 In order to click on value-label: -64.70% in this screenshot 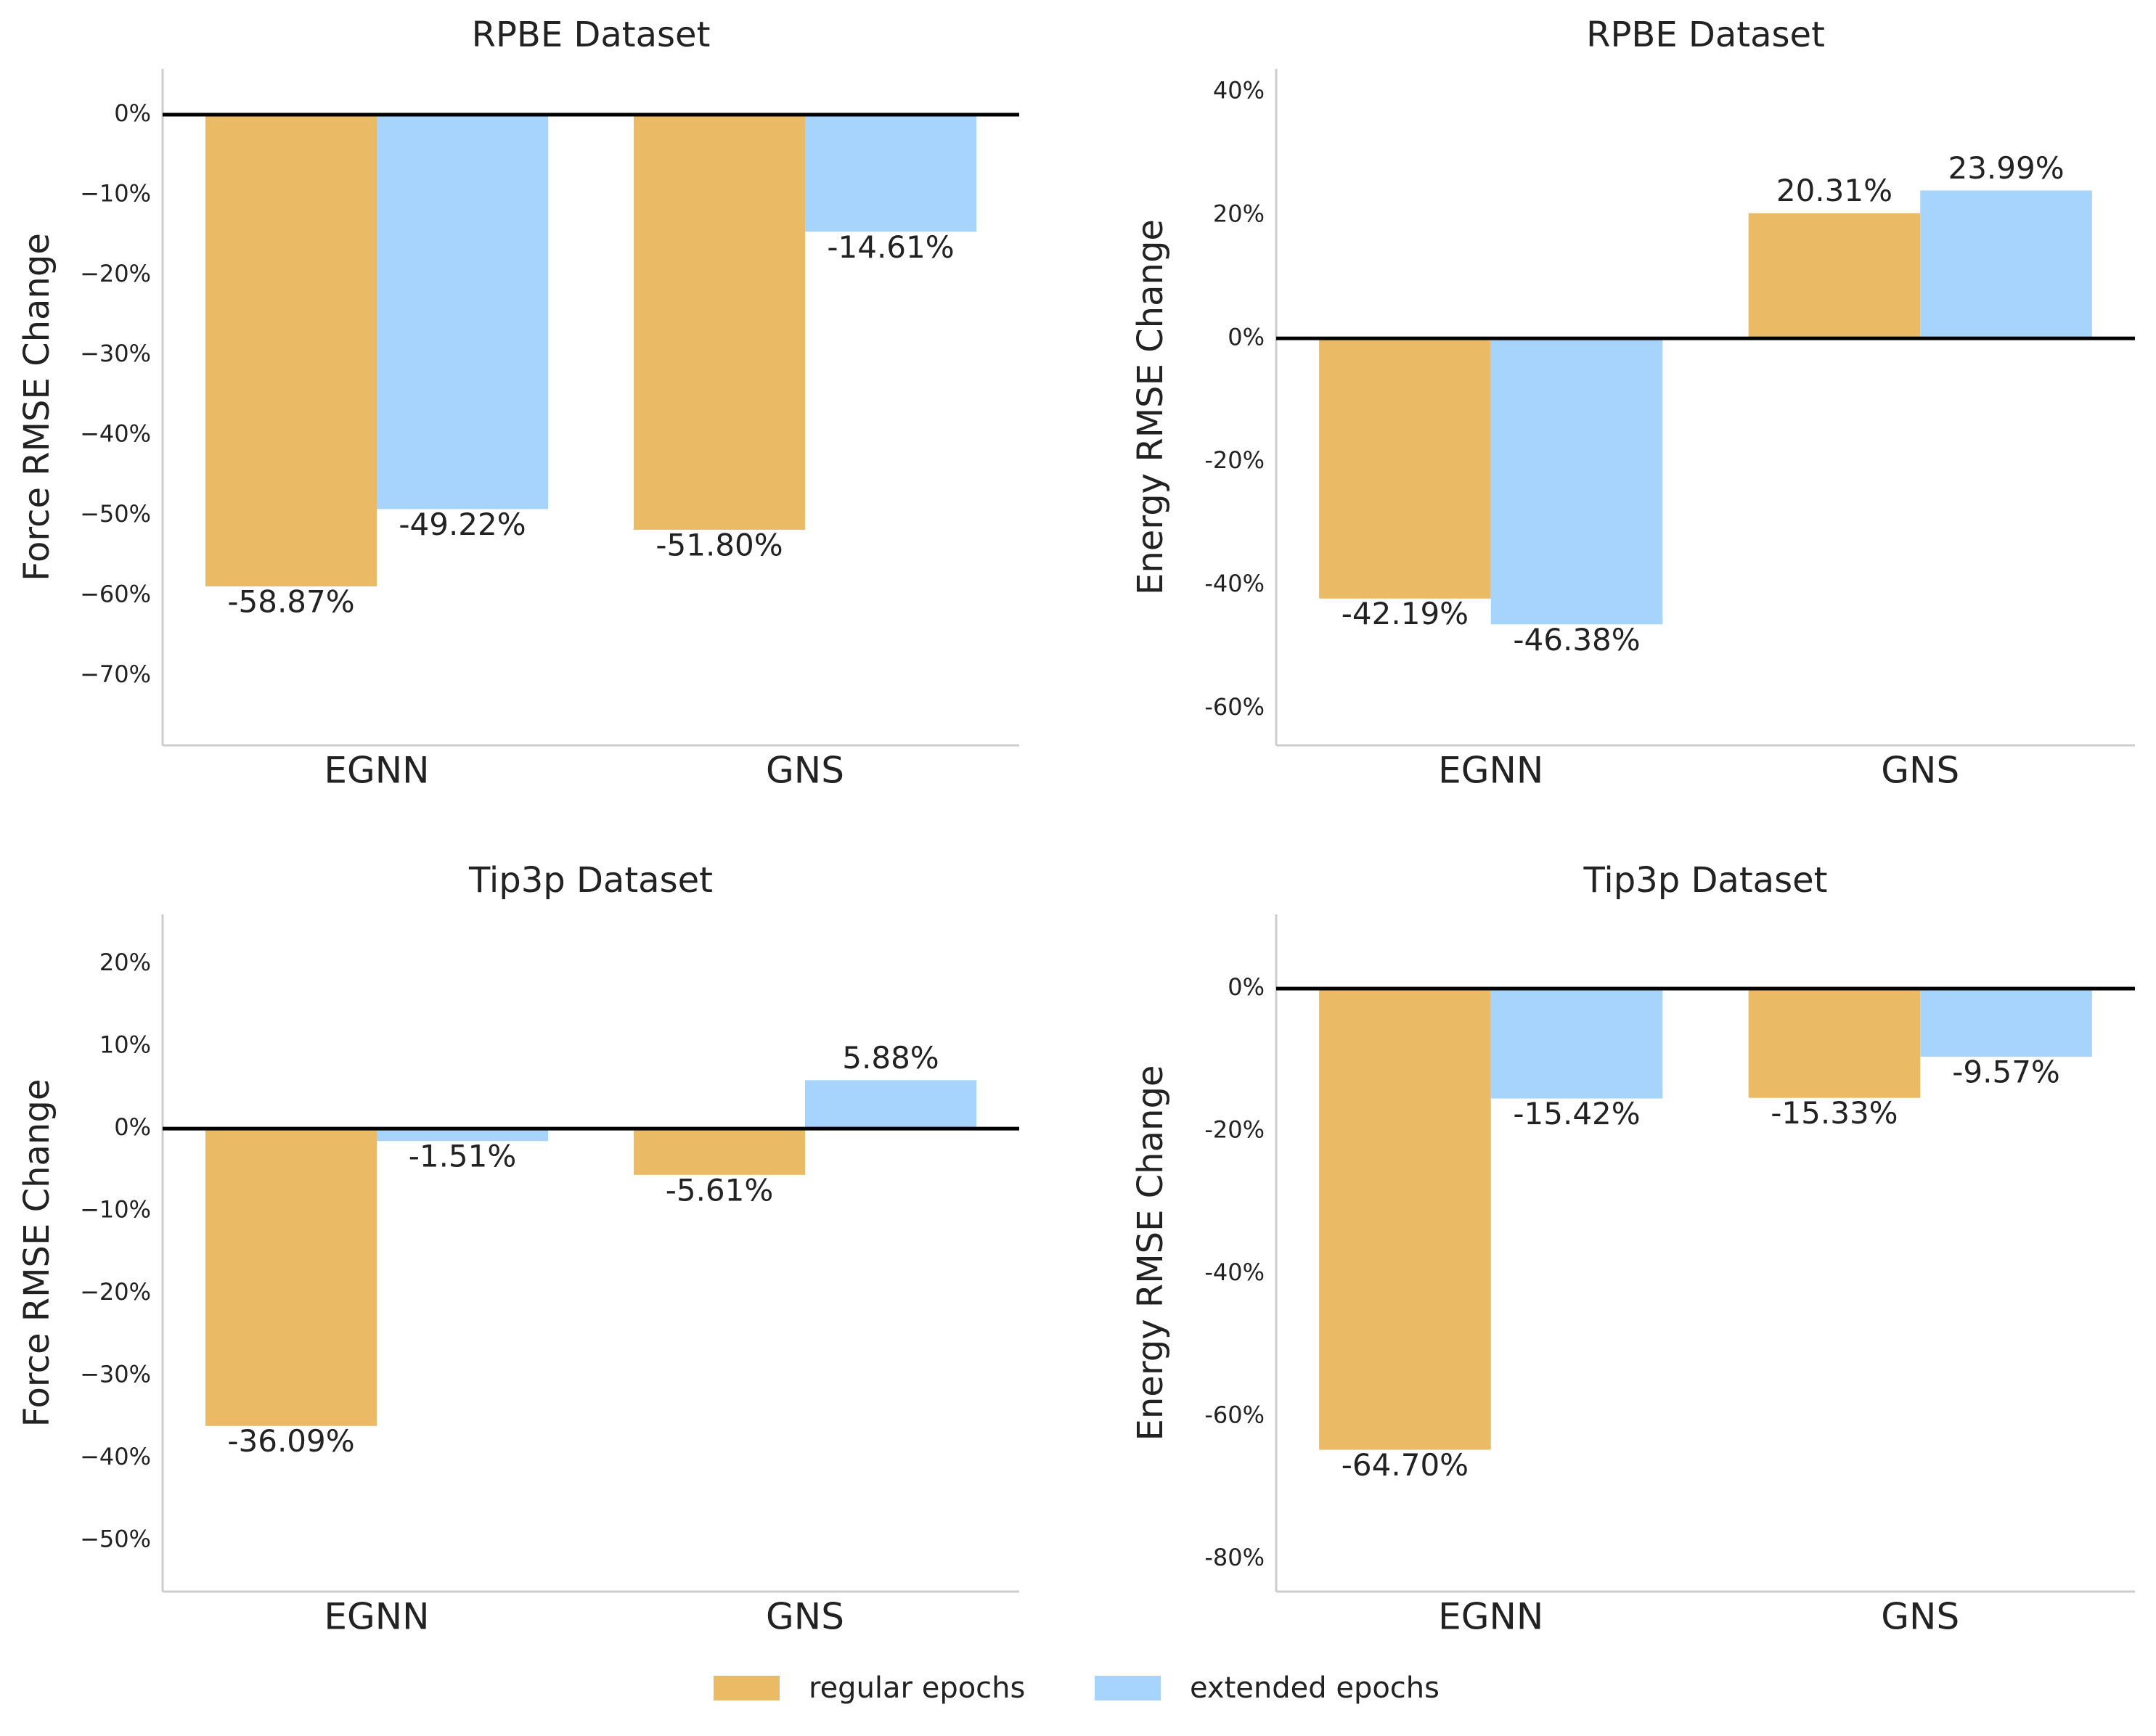, I will do `click(1405, 1465)`.